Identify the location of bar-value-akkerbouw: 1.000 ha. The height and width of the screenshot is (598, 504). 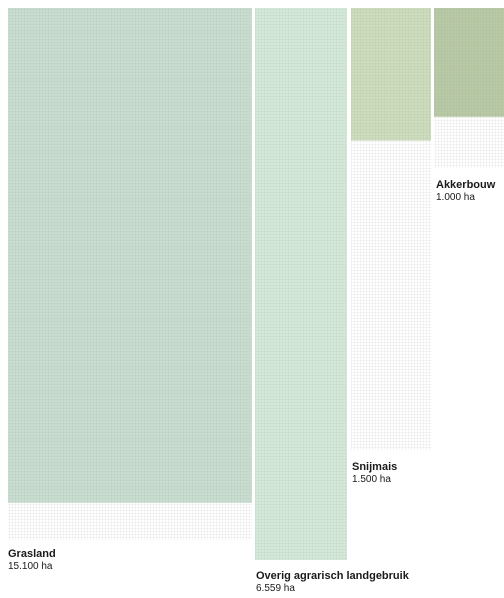
(455, 197).